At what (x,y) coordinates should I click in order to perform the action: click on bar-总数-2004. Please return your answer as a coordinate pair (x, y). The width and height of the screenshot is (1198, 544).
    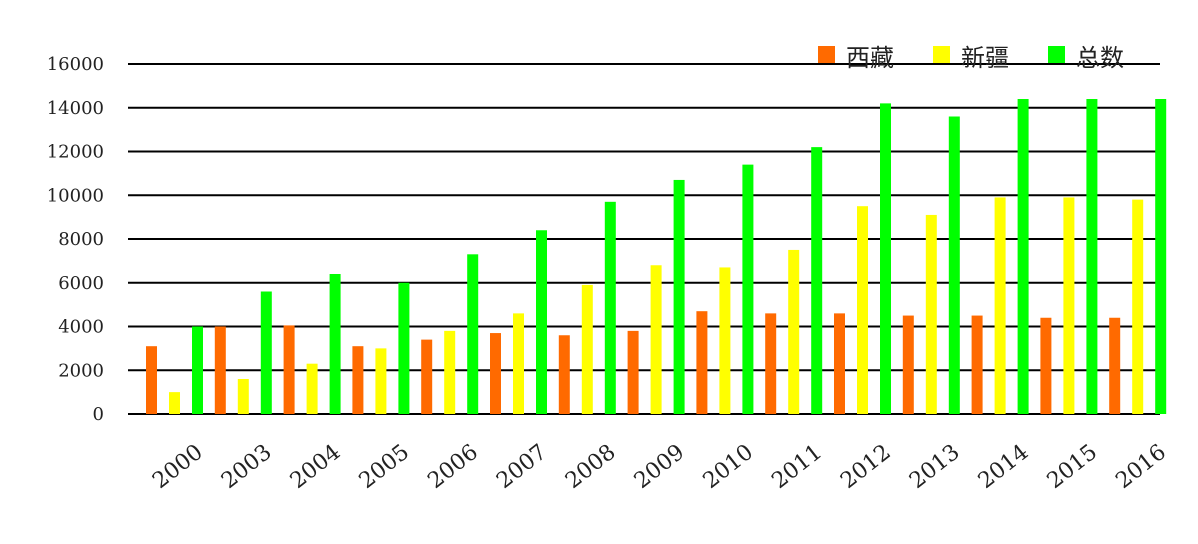
    Looking at the image, I should click on (335, 344).